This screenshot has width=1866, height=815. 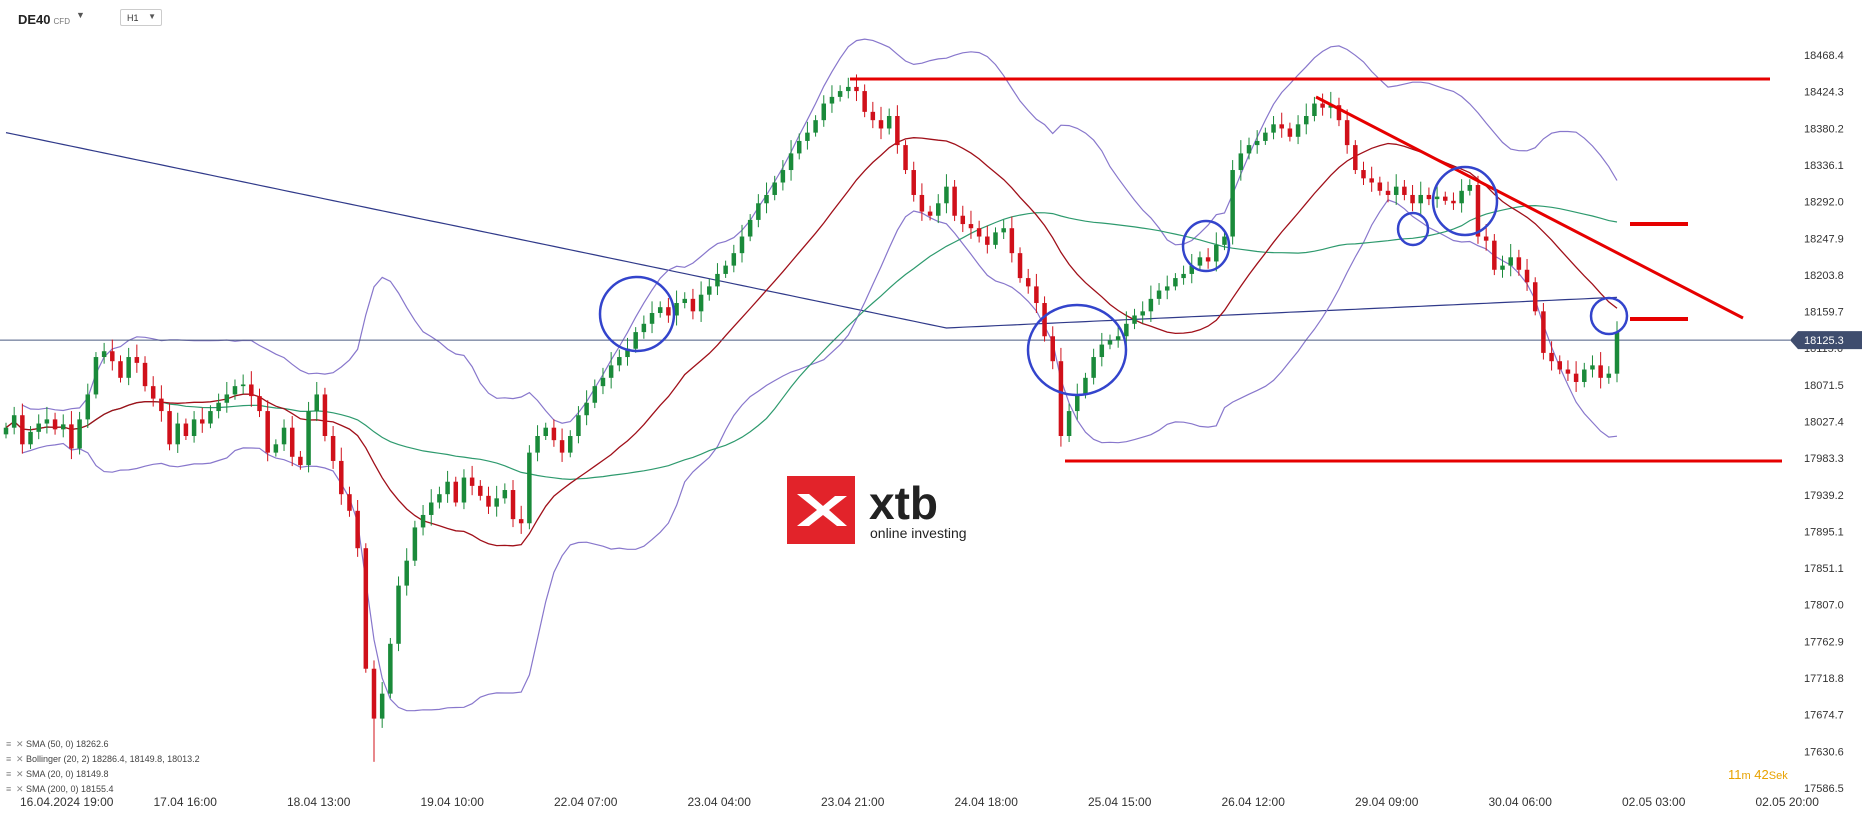 I want to click on y-tick-label: 17674.7, so click(x=1824, y=716).